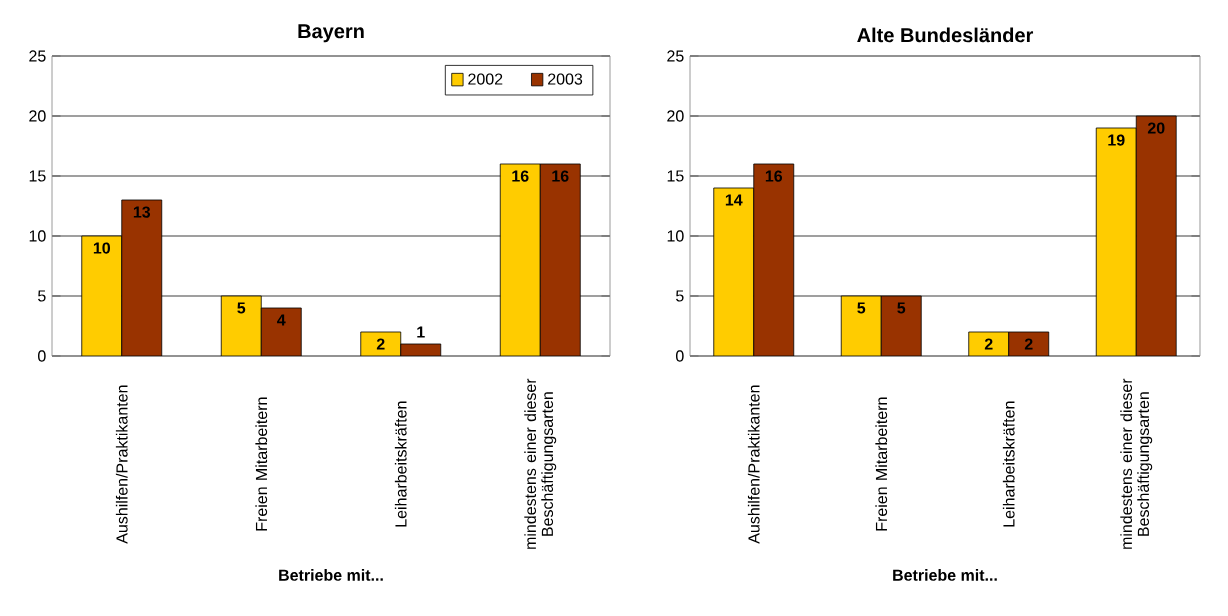 This screenshot has width=1228, height=616. I want to click on data-label: 19, so click(1116, 140).